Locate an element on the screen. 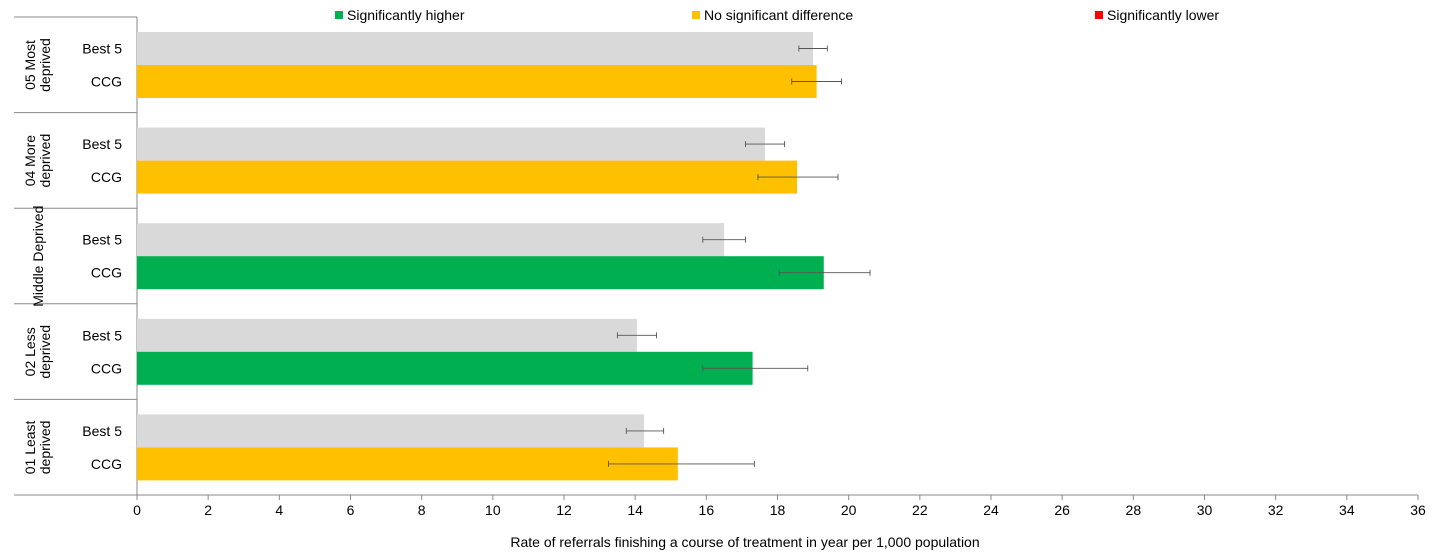  x-tick-label: 2 is located at coordinates (208, 510).